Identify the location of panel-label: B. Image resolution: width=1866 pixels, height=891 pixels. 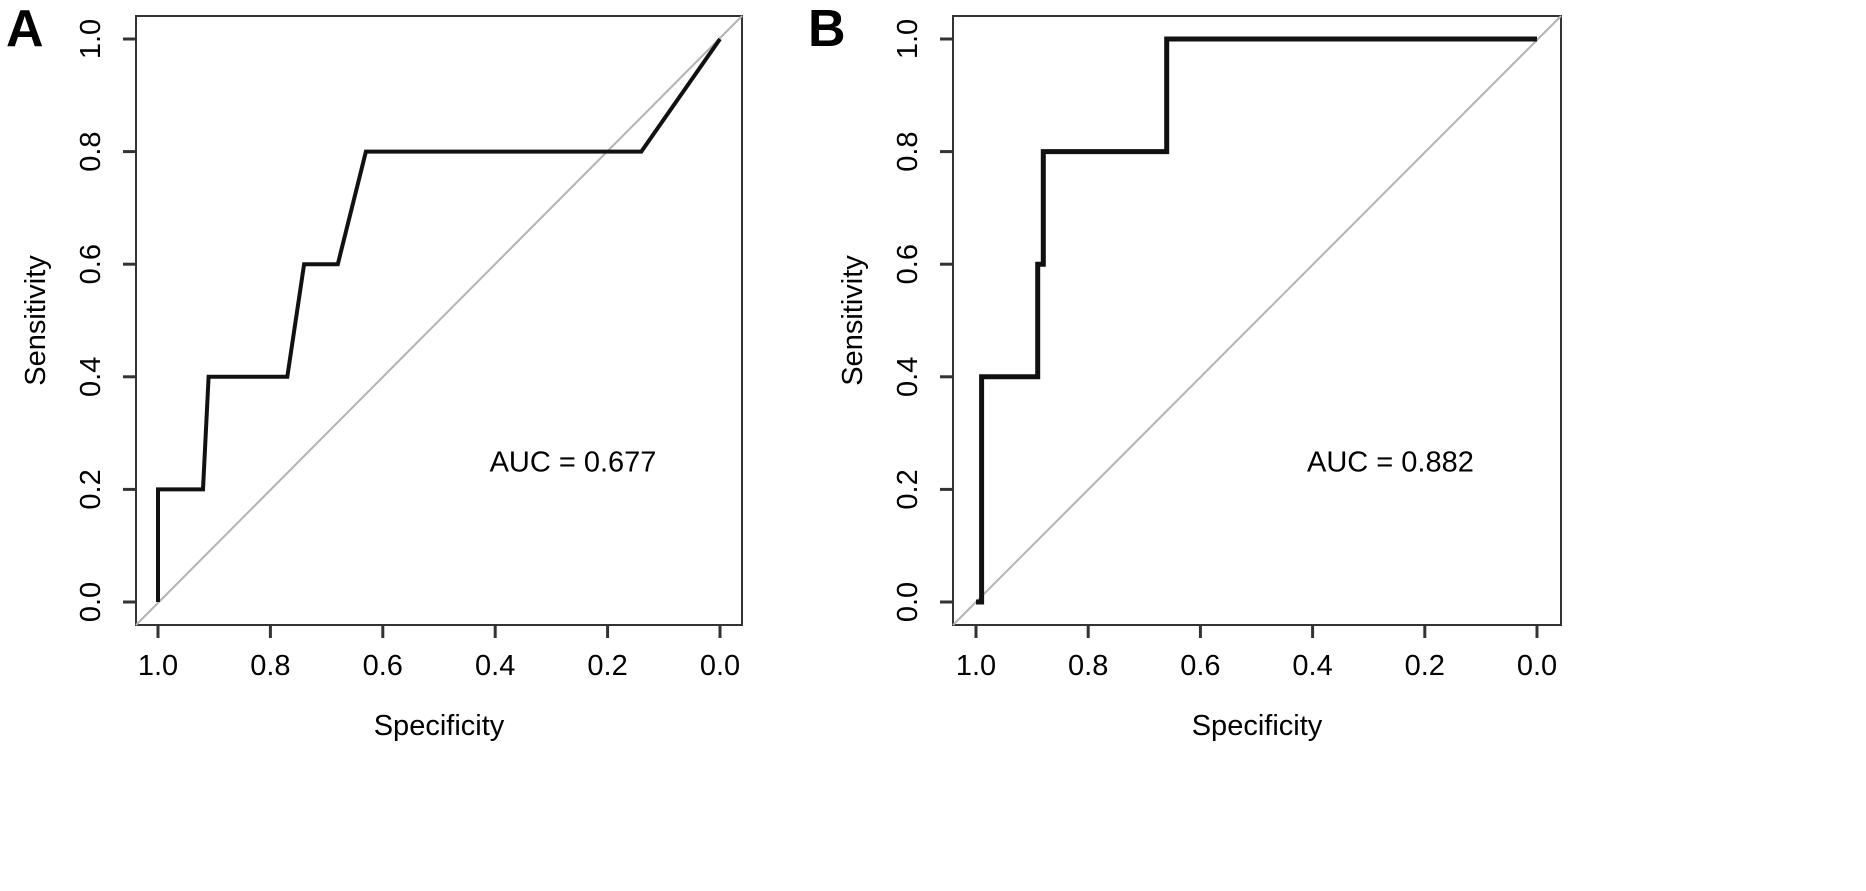
(827, 29).